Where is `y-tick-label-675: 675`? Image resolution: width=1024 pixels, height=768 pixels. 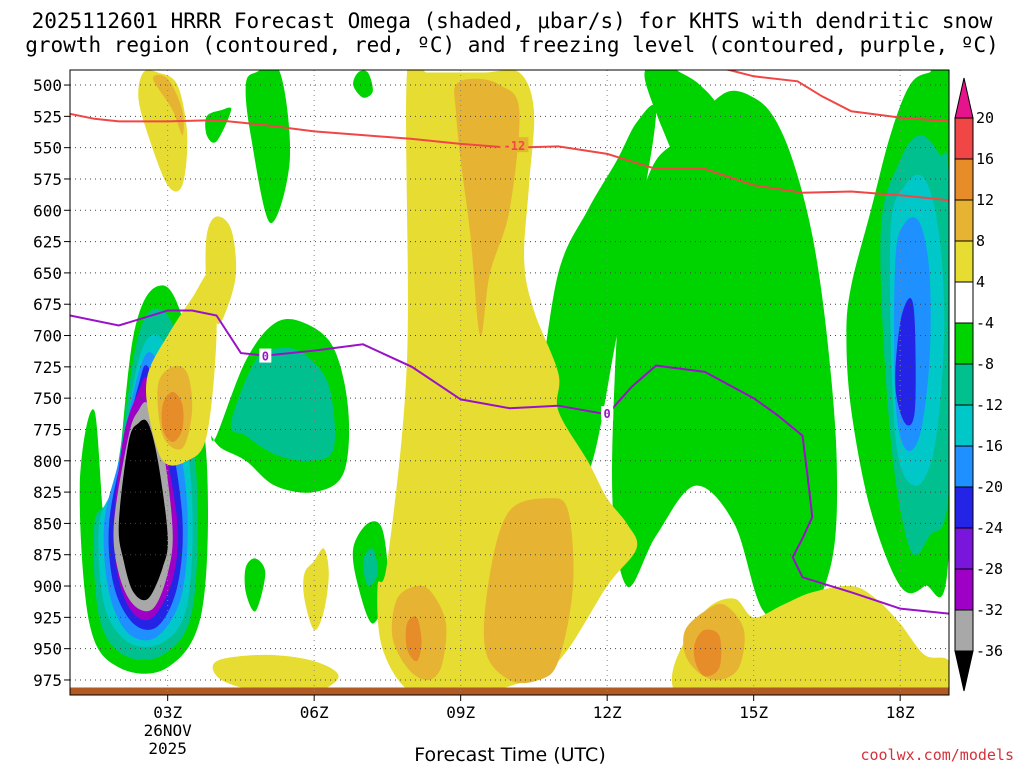 y-tick-label-675: 675 is located at coordinates (47, 304).